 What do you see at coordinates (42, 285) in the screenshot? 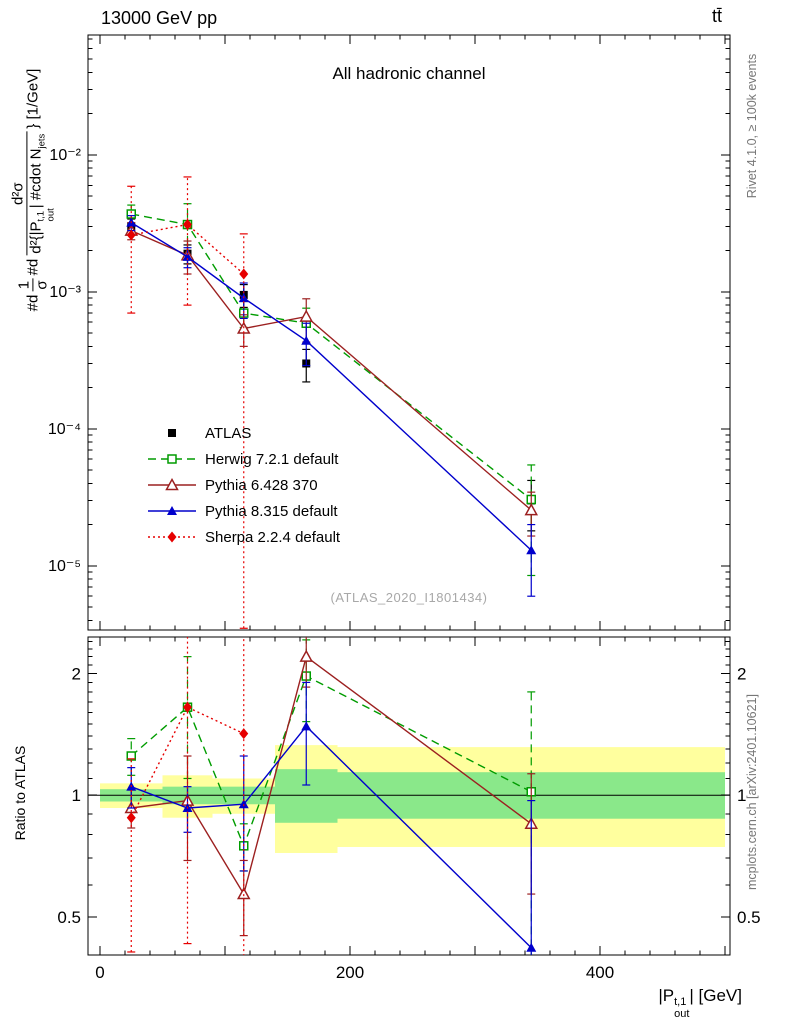
I see `ylabel-frac1-den: σ` at bounding box center [42, 285].